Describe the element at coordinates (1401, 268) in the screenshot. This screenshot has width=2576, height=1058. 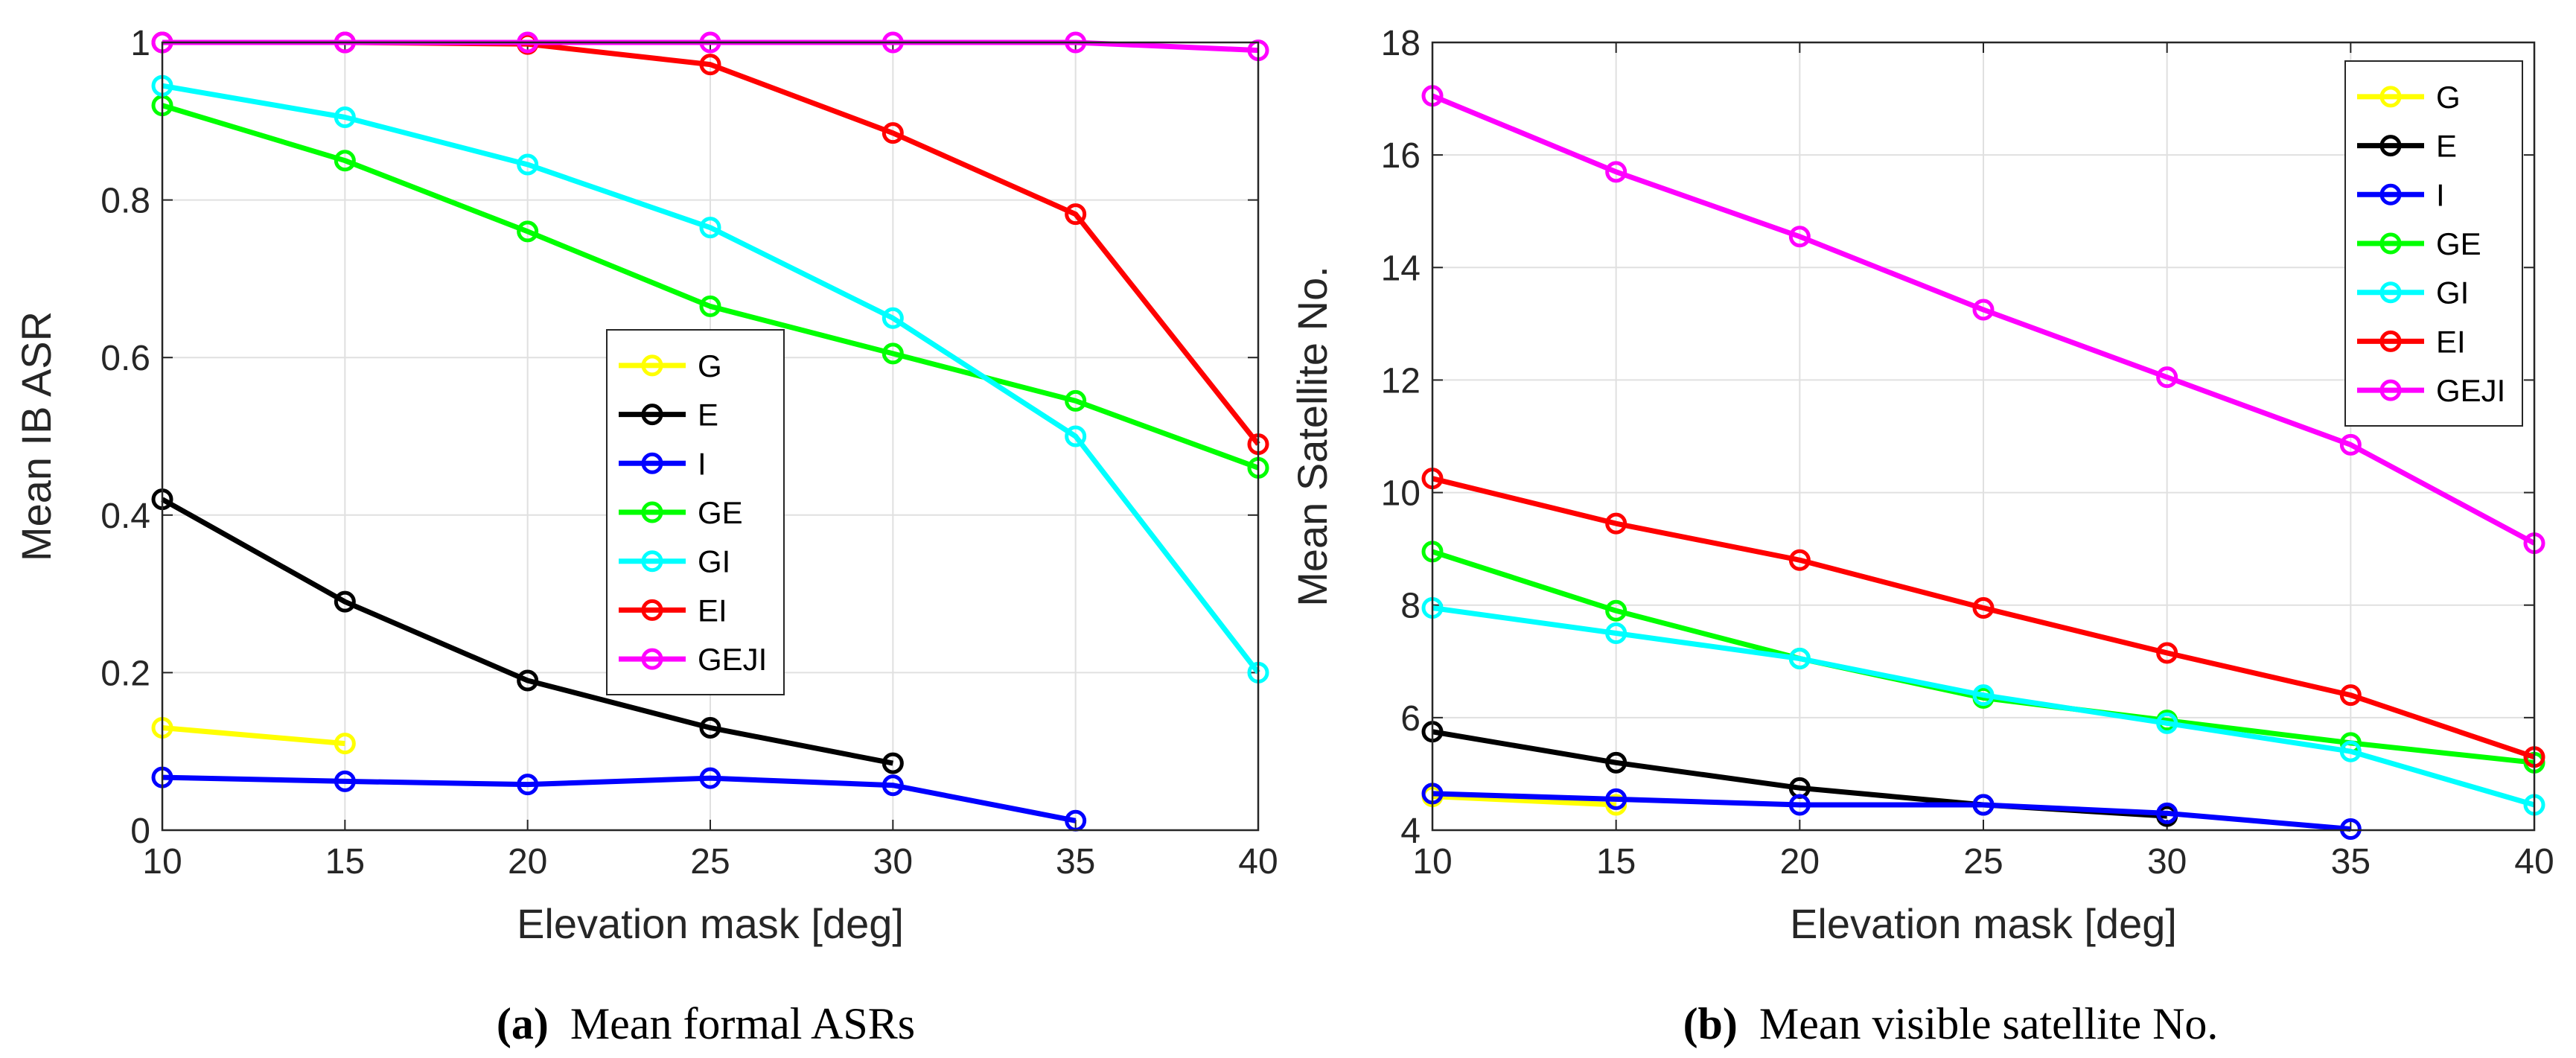
I see `y-tick-label: 14` at that location.